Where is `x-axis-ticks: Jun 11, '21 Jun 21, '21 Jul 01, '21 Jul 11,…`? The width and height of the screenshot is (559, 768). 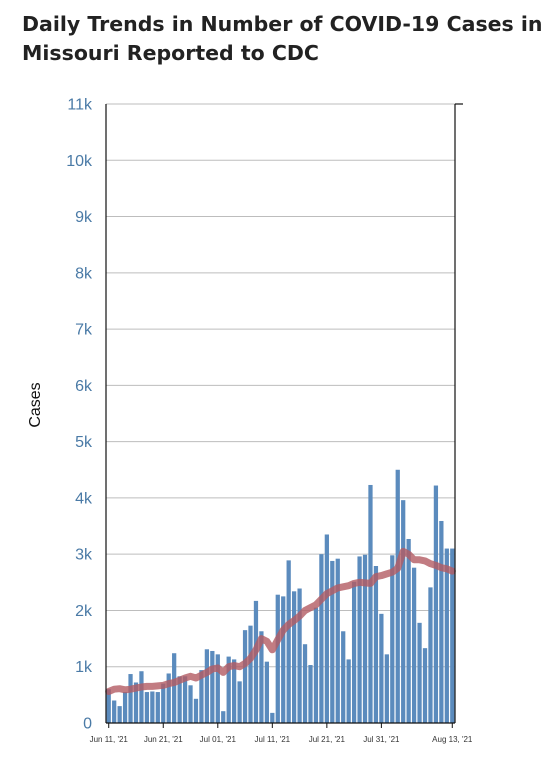
x-axis-ticks: Jun 11, '21 Jun 21, '21 Jul 01, '21 Jul 11,… is located at coordinates (281, 733).